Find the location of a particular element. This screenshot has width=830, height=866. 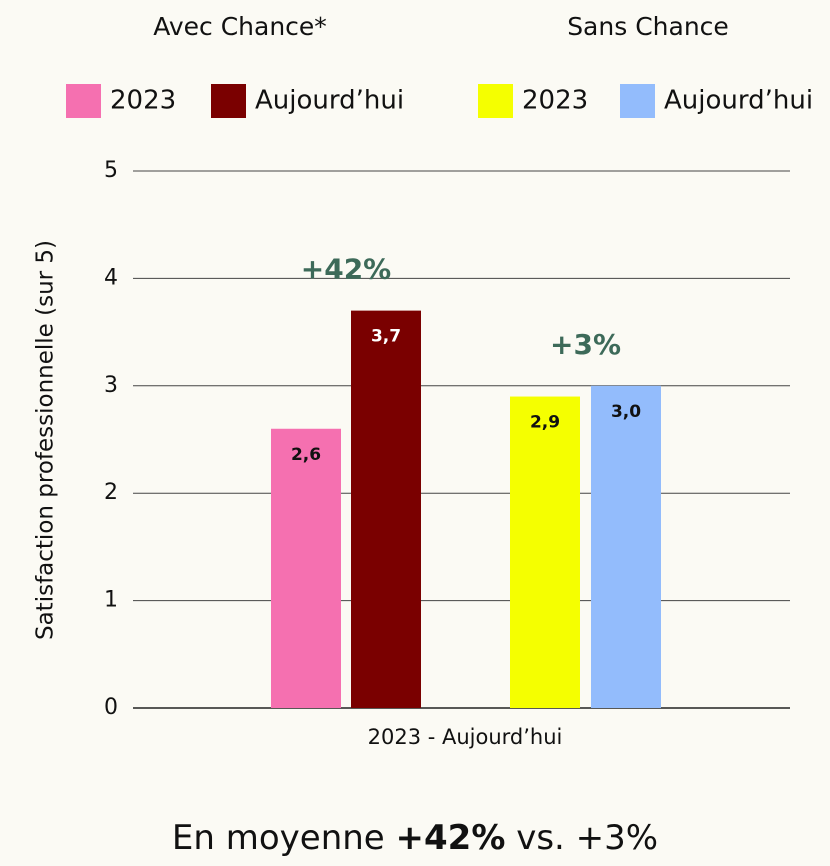

y-tick-label: 5 is located at coordinates (111, 170).